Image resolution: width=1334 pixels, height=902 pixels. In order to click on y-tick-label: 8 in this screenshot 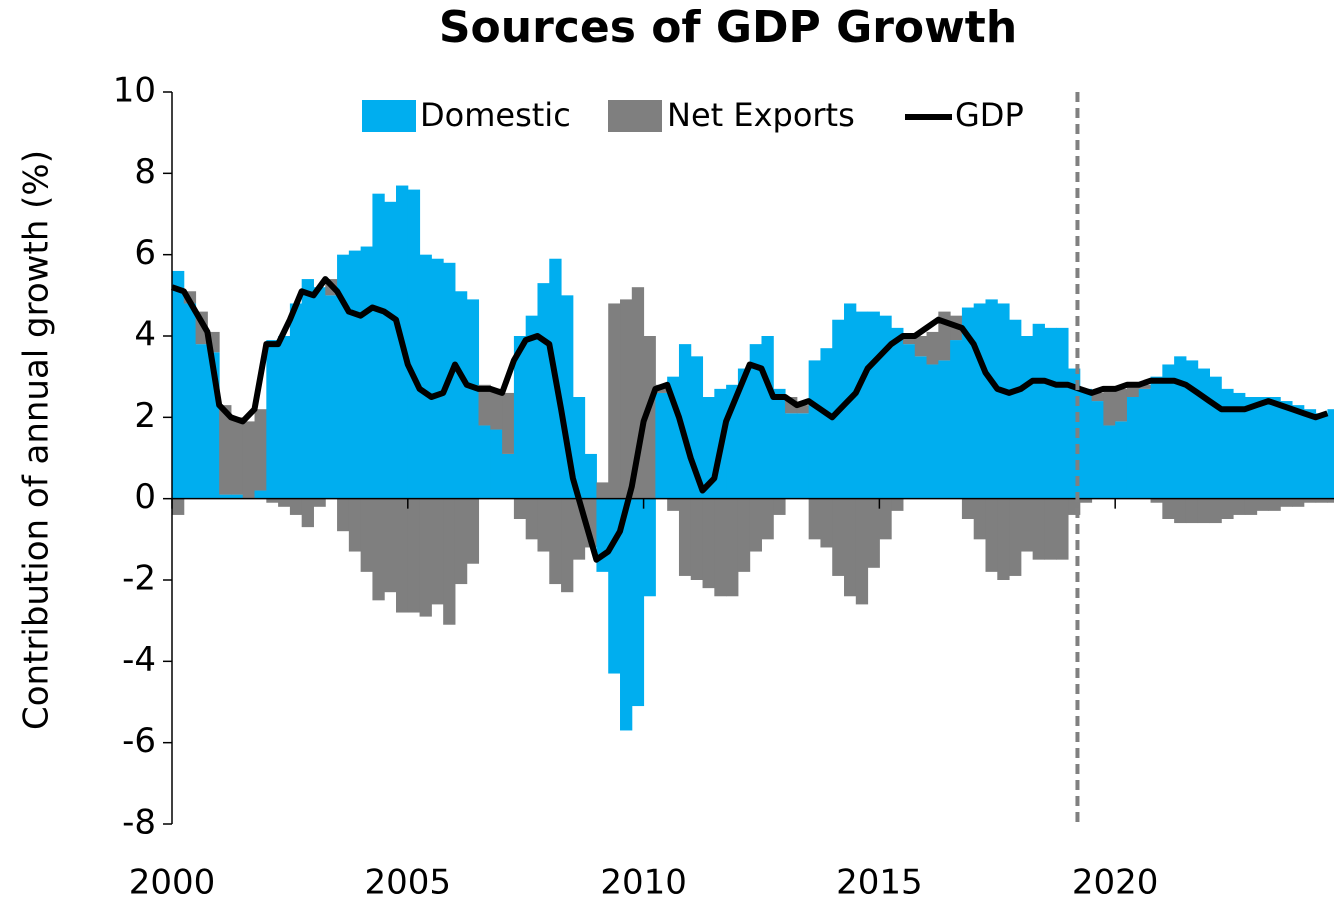, I will do `click(145, 172)`.